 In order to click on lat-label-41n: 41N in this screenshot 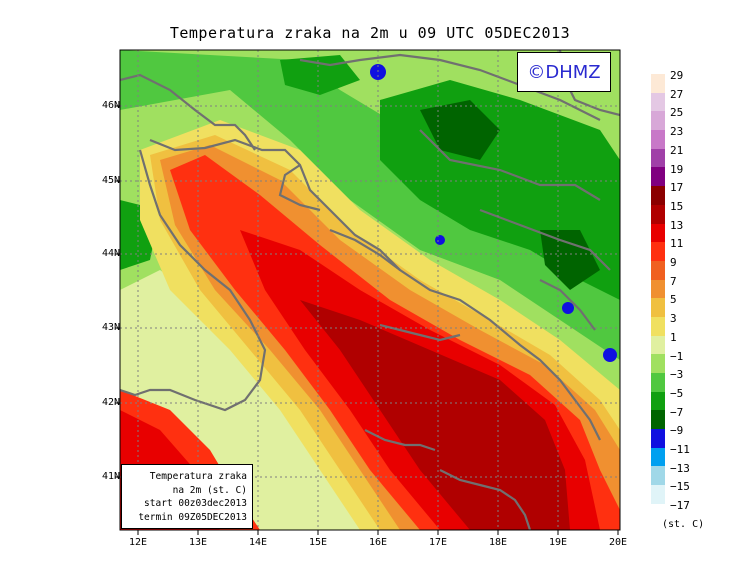, I will do `click(110, 476)`.